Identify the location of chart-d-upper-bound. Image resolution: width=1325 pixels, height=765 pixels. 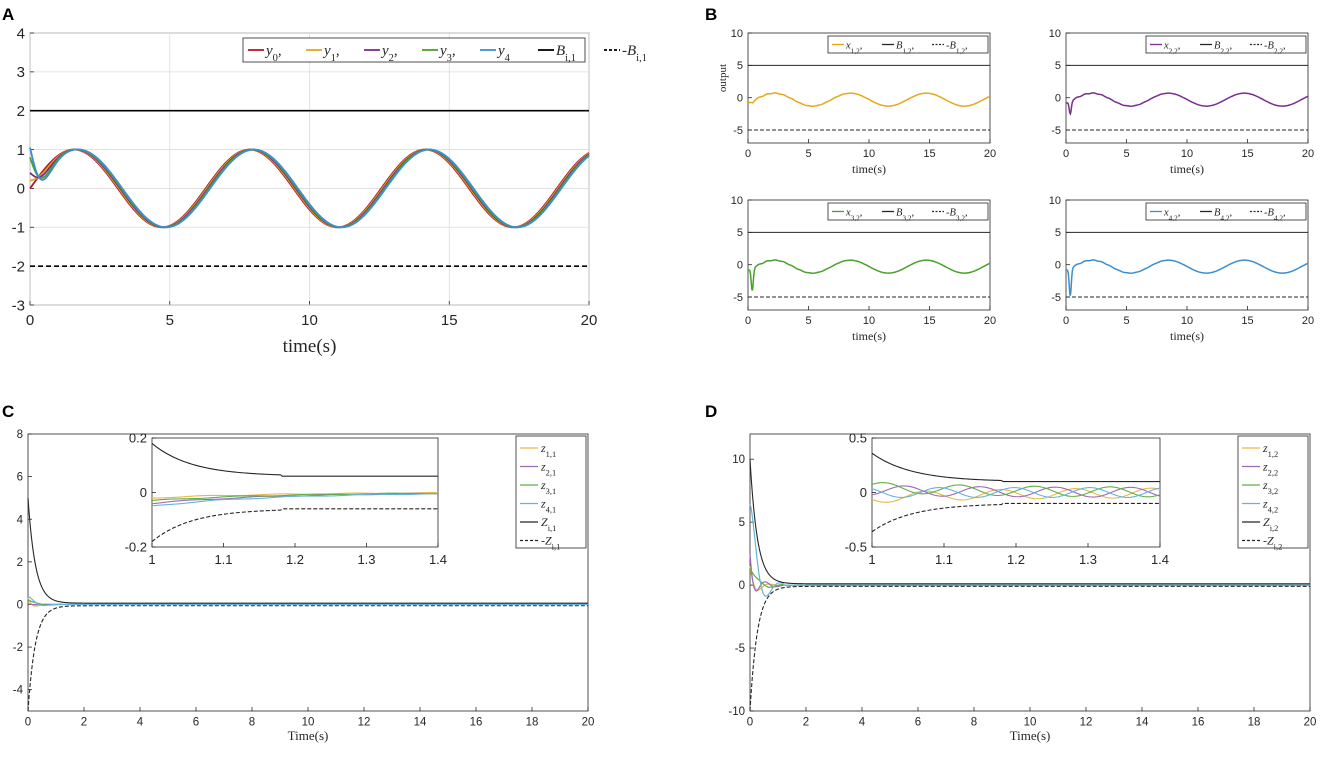
(1029, 522).